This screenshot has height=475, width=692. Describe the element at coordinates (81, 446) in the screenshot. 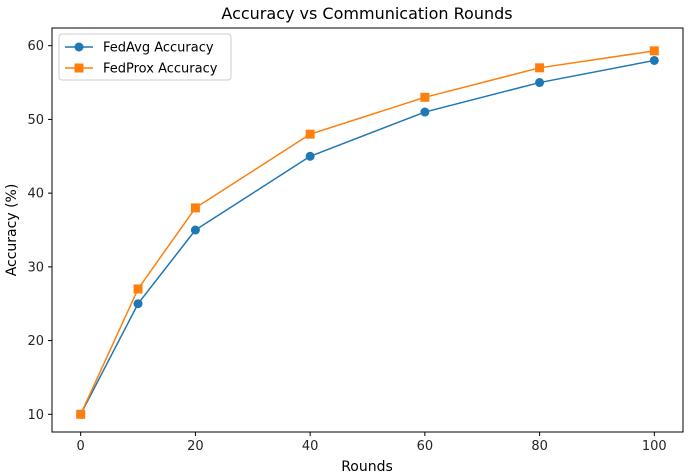

I see `x-tick-label: 0` at that location.